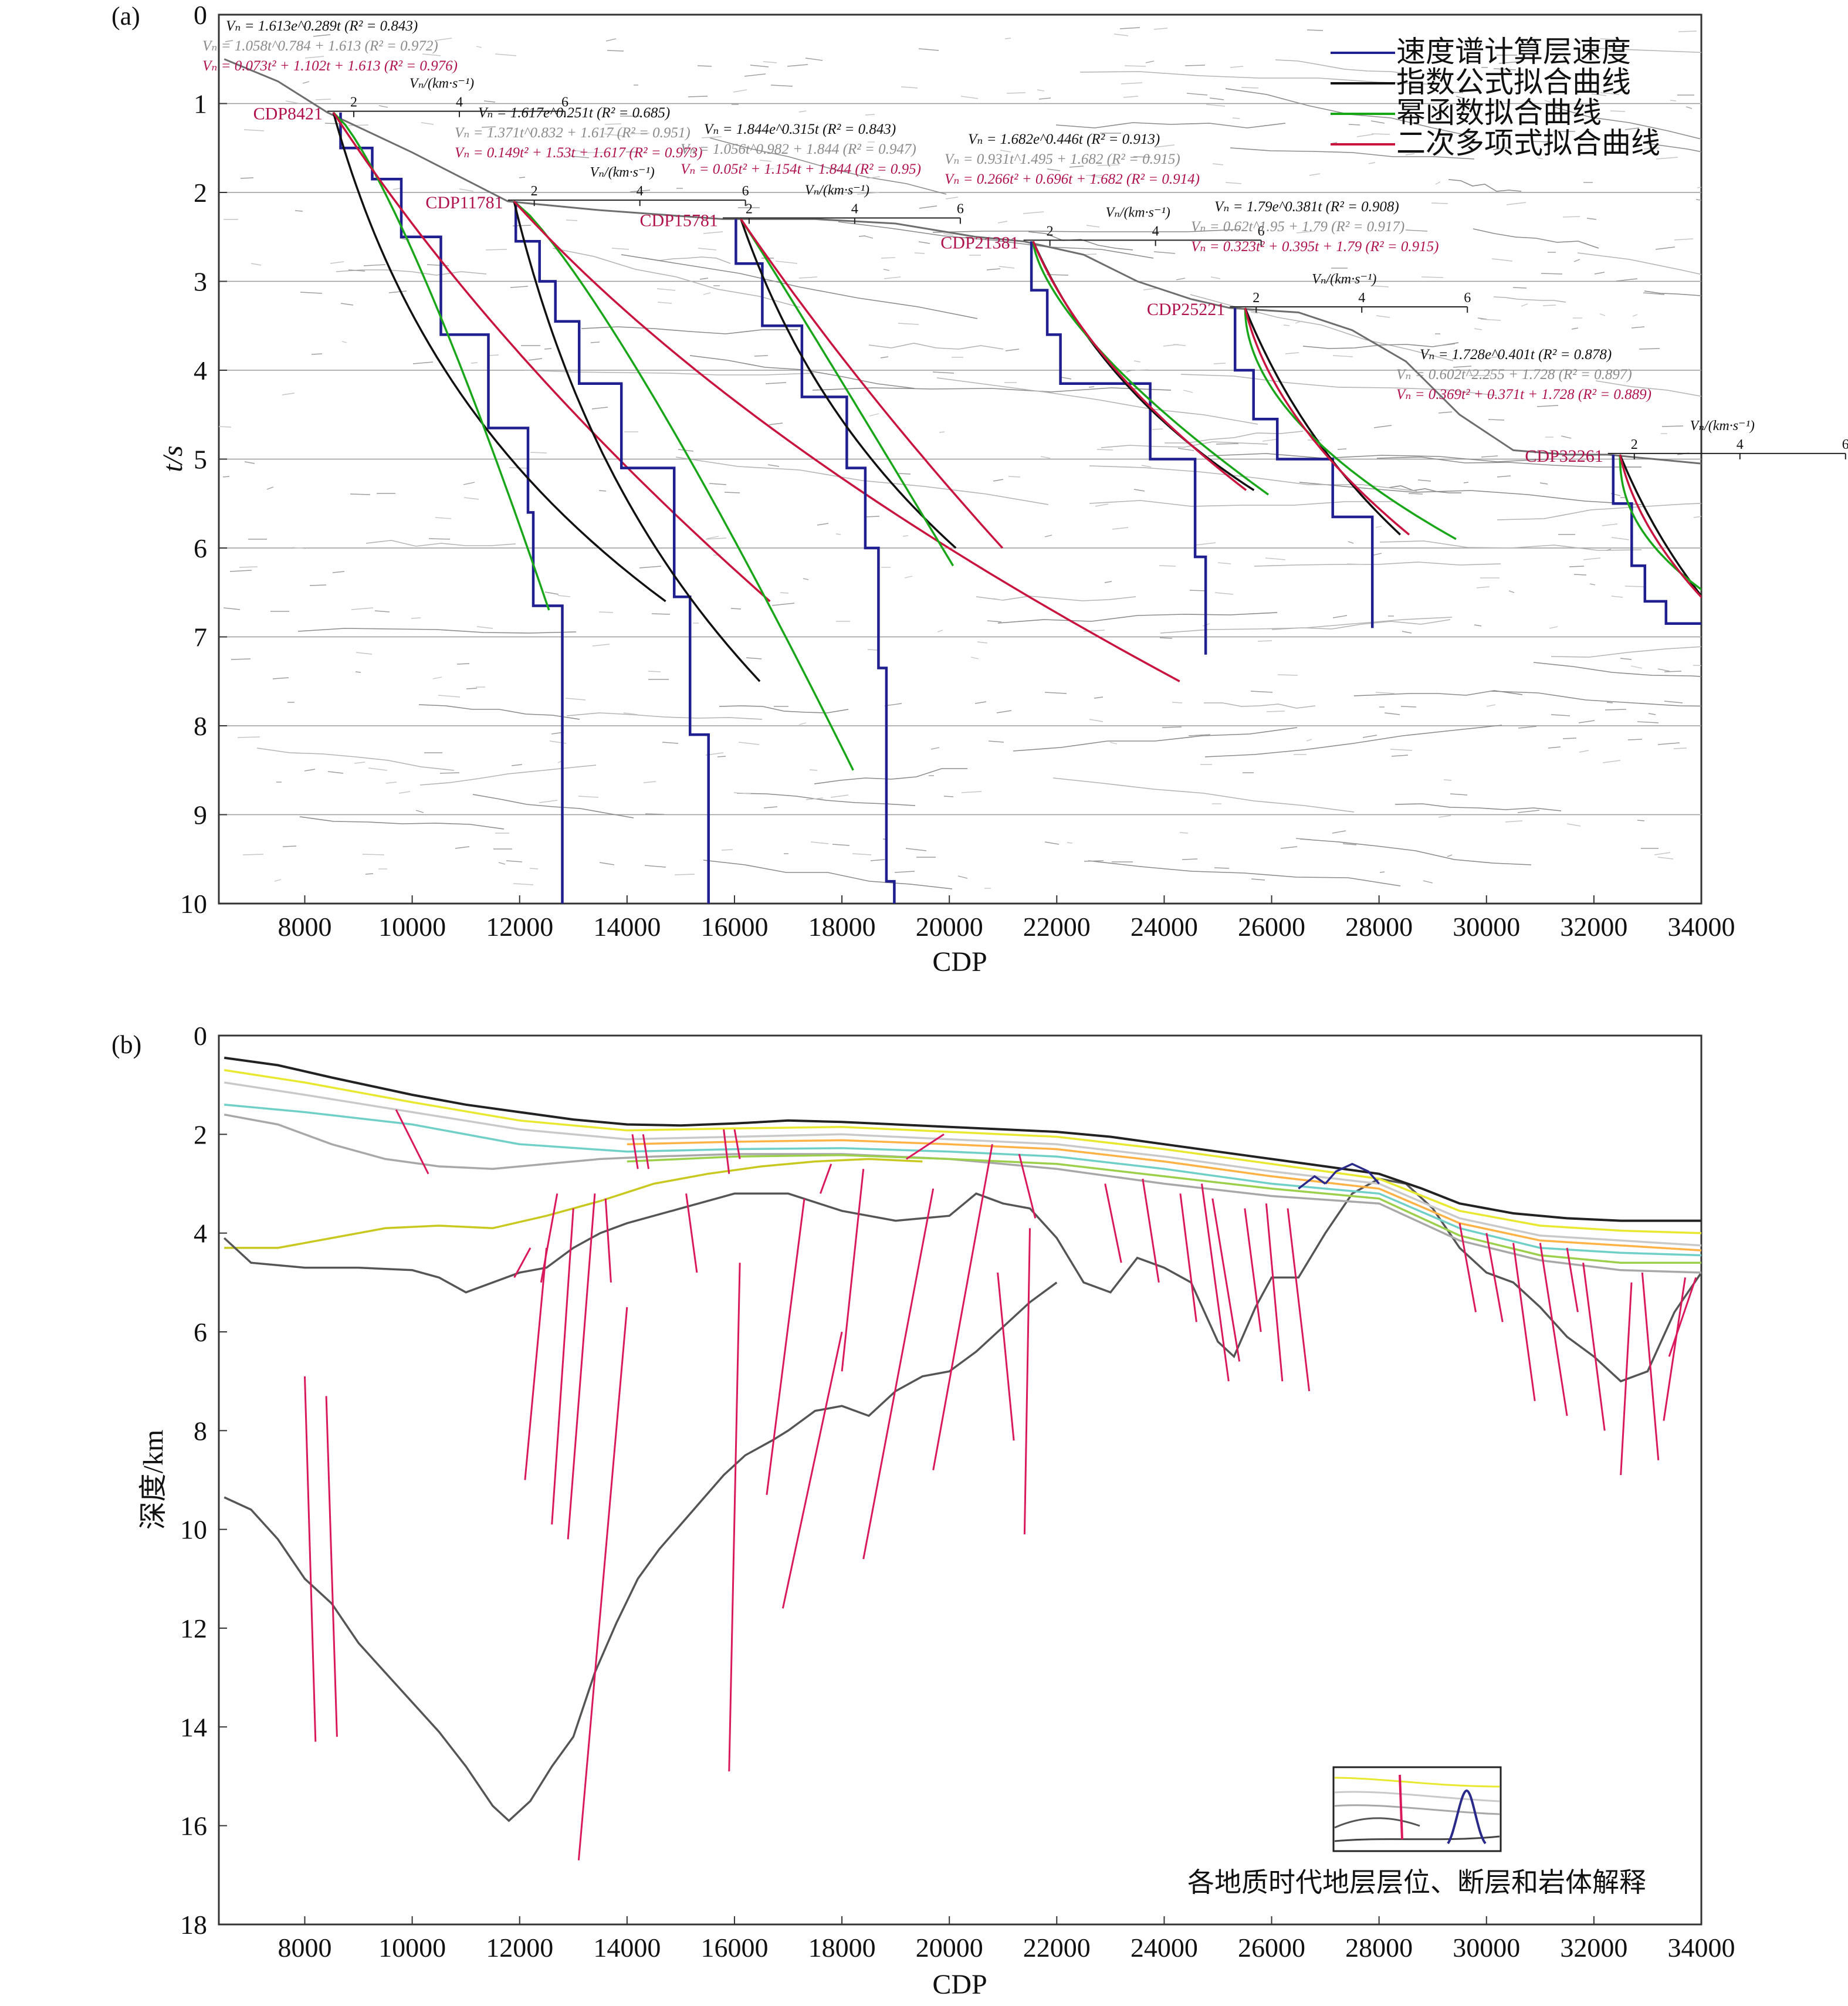  I want to click on panel-b-label: (b), so click(126, 1044).